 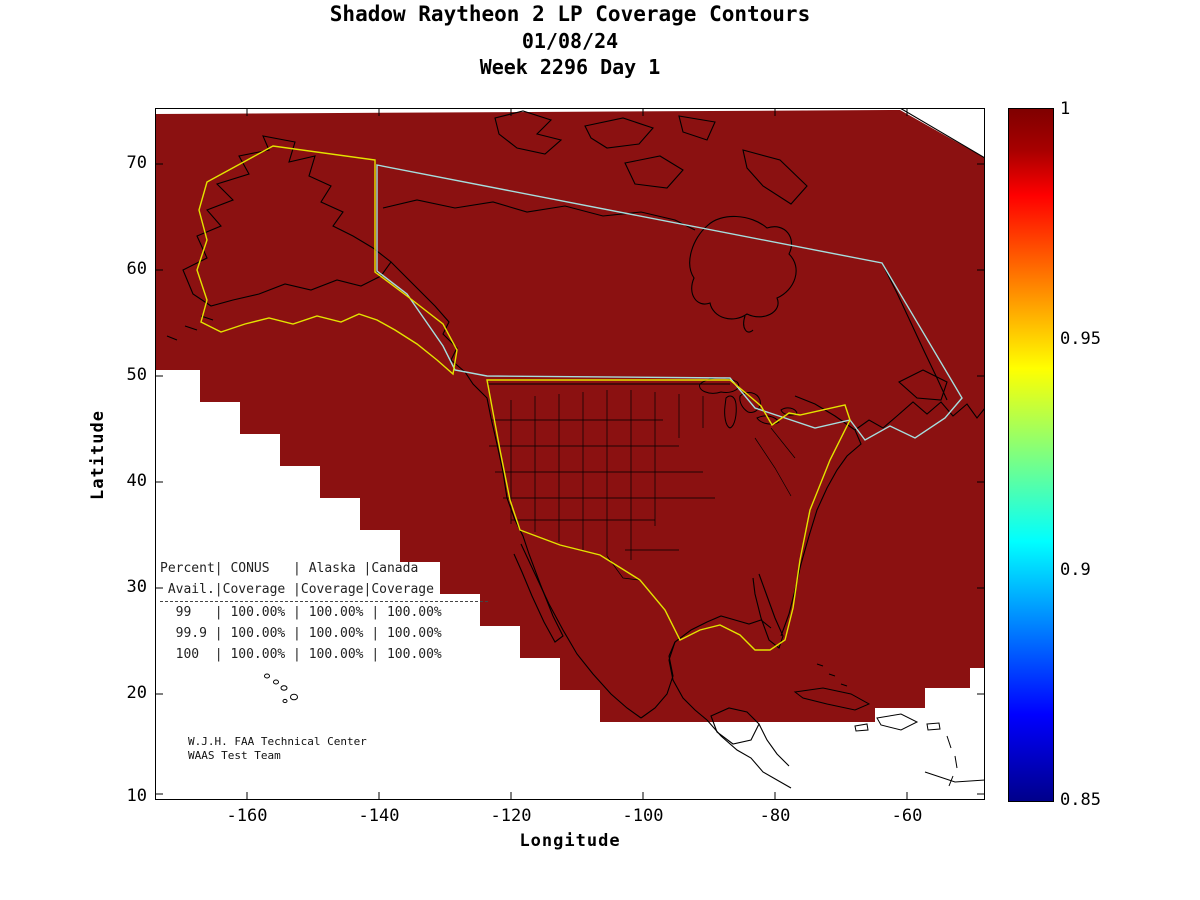 What do you see at coordinates (379, 816) in the screenshot?
I see `x-tick-label: -140` at bounding box center [379, 816].